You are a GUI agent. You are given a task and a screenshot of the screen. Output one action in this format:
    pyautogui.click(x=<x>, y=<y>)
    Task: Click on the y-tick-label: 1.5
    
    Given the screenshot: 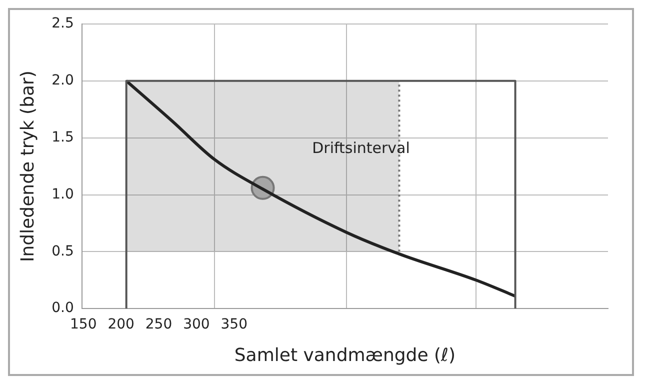 What is the action you would take?
    pyautogui.click(x=63, y=137)
    